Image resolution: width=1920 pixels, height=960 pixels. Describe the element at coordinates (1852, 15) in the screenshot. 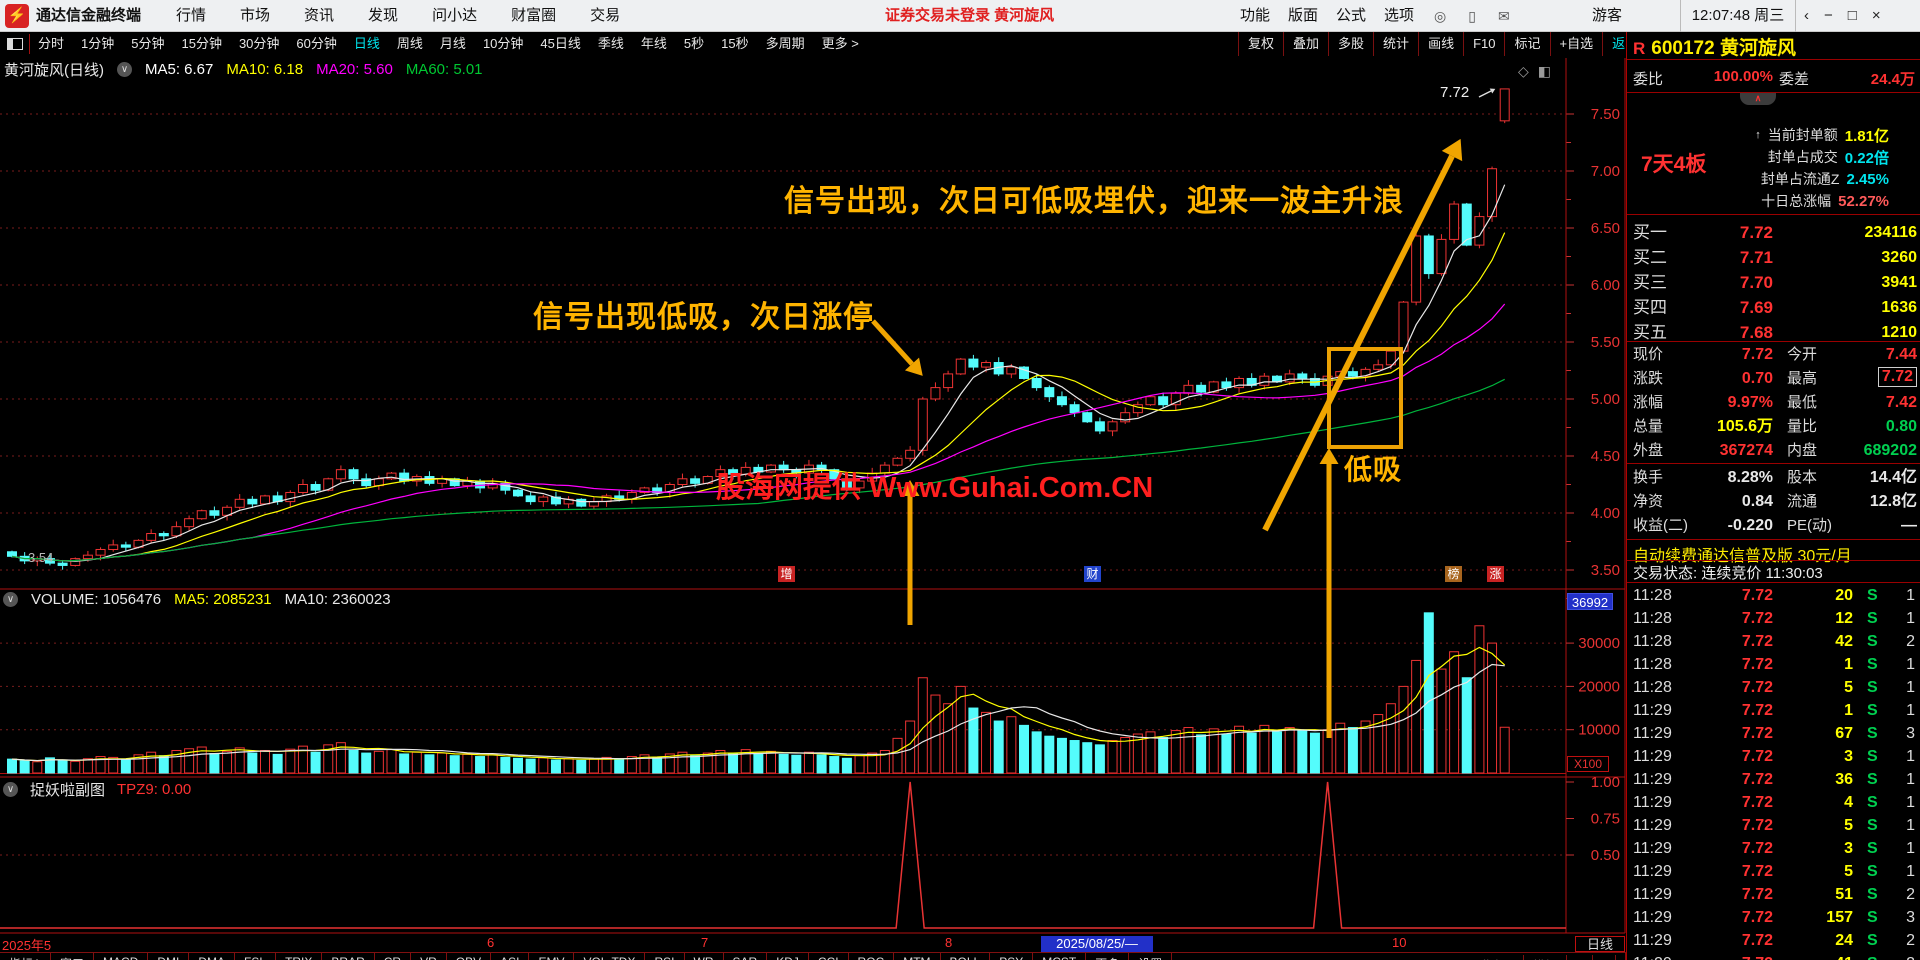

I see `maximize-icon: □` at that location.